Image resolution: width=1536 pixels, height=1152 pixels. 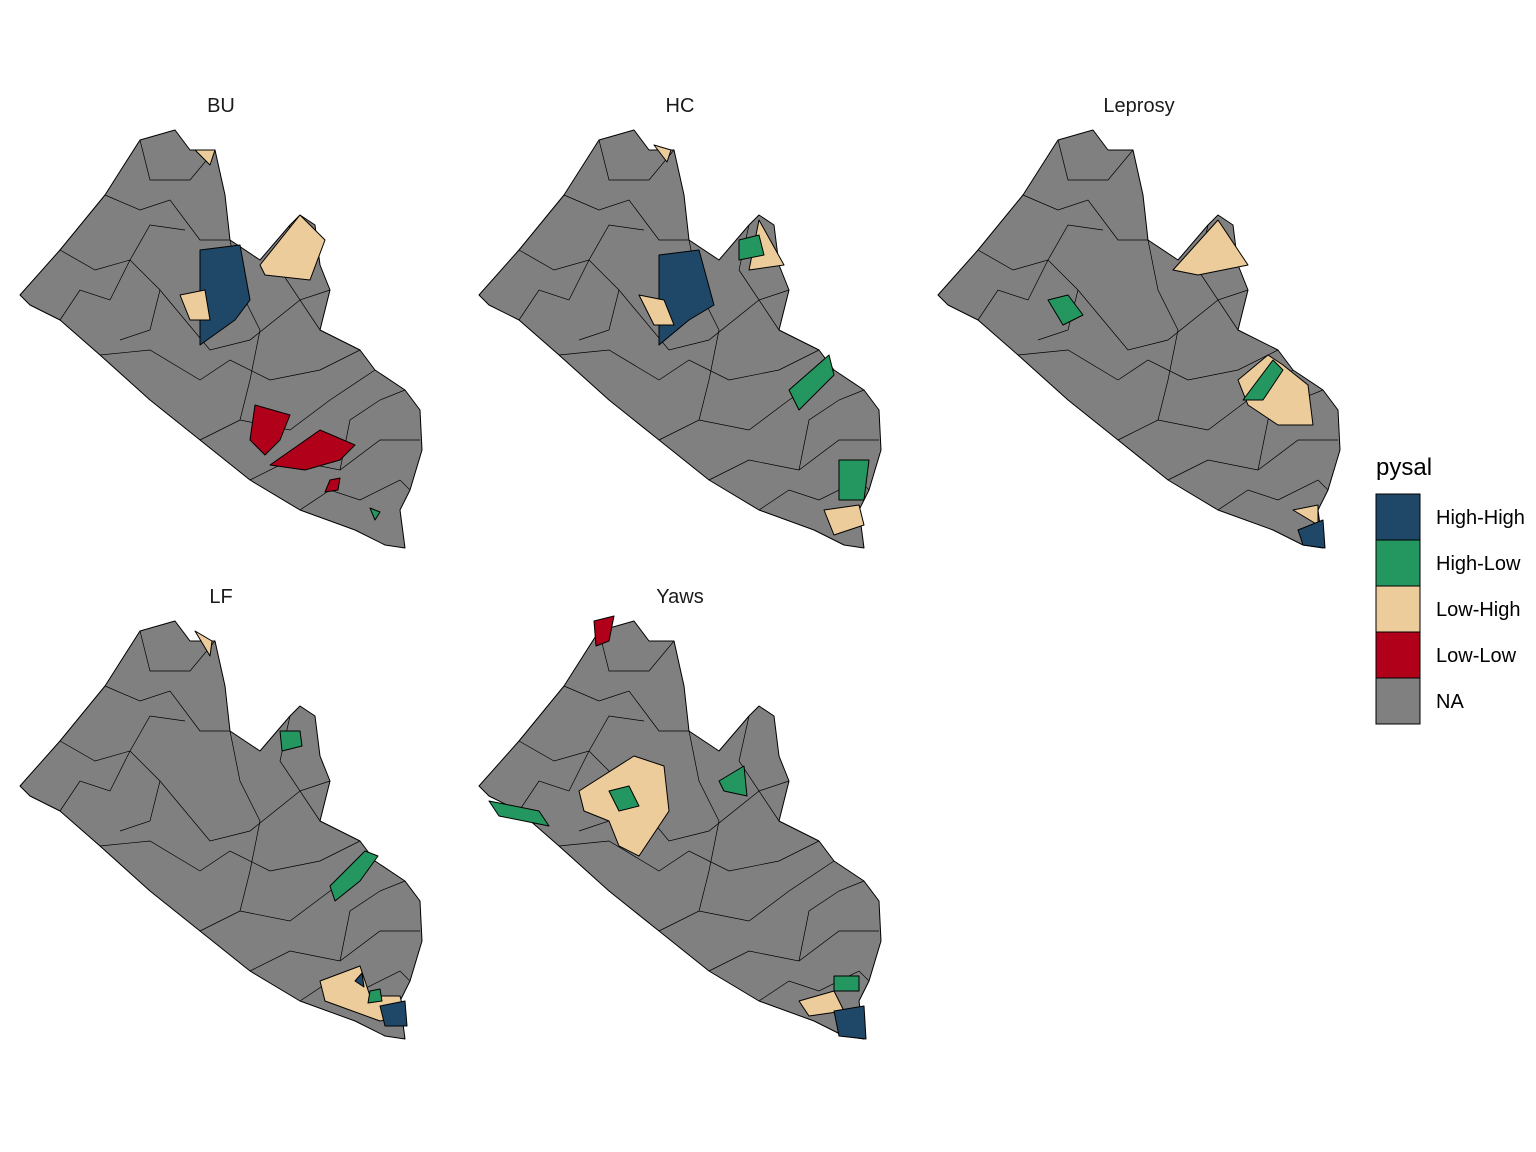 I want to click on legend-label: High-High, so click(x=1480, y=518).